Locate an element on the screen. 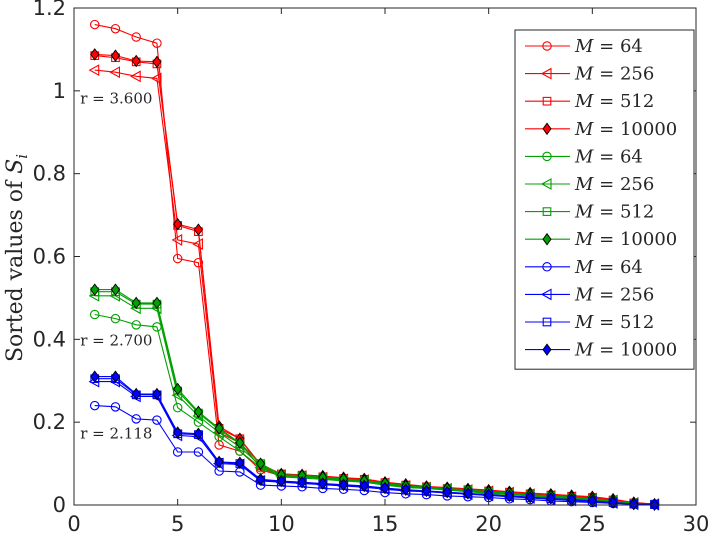  legend-label: M = 256 is located at coordinates (614, 184).